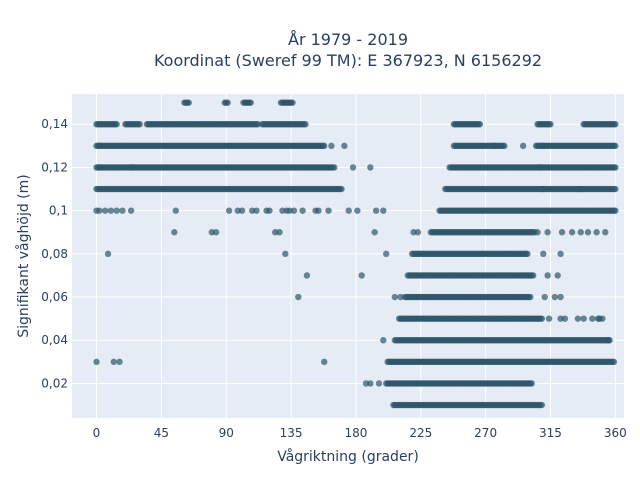  Describe the element at coordinates (54, 124) in the screenshot. I see `y-tick-label: 0,14` at that location.